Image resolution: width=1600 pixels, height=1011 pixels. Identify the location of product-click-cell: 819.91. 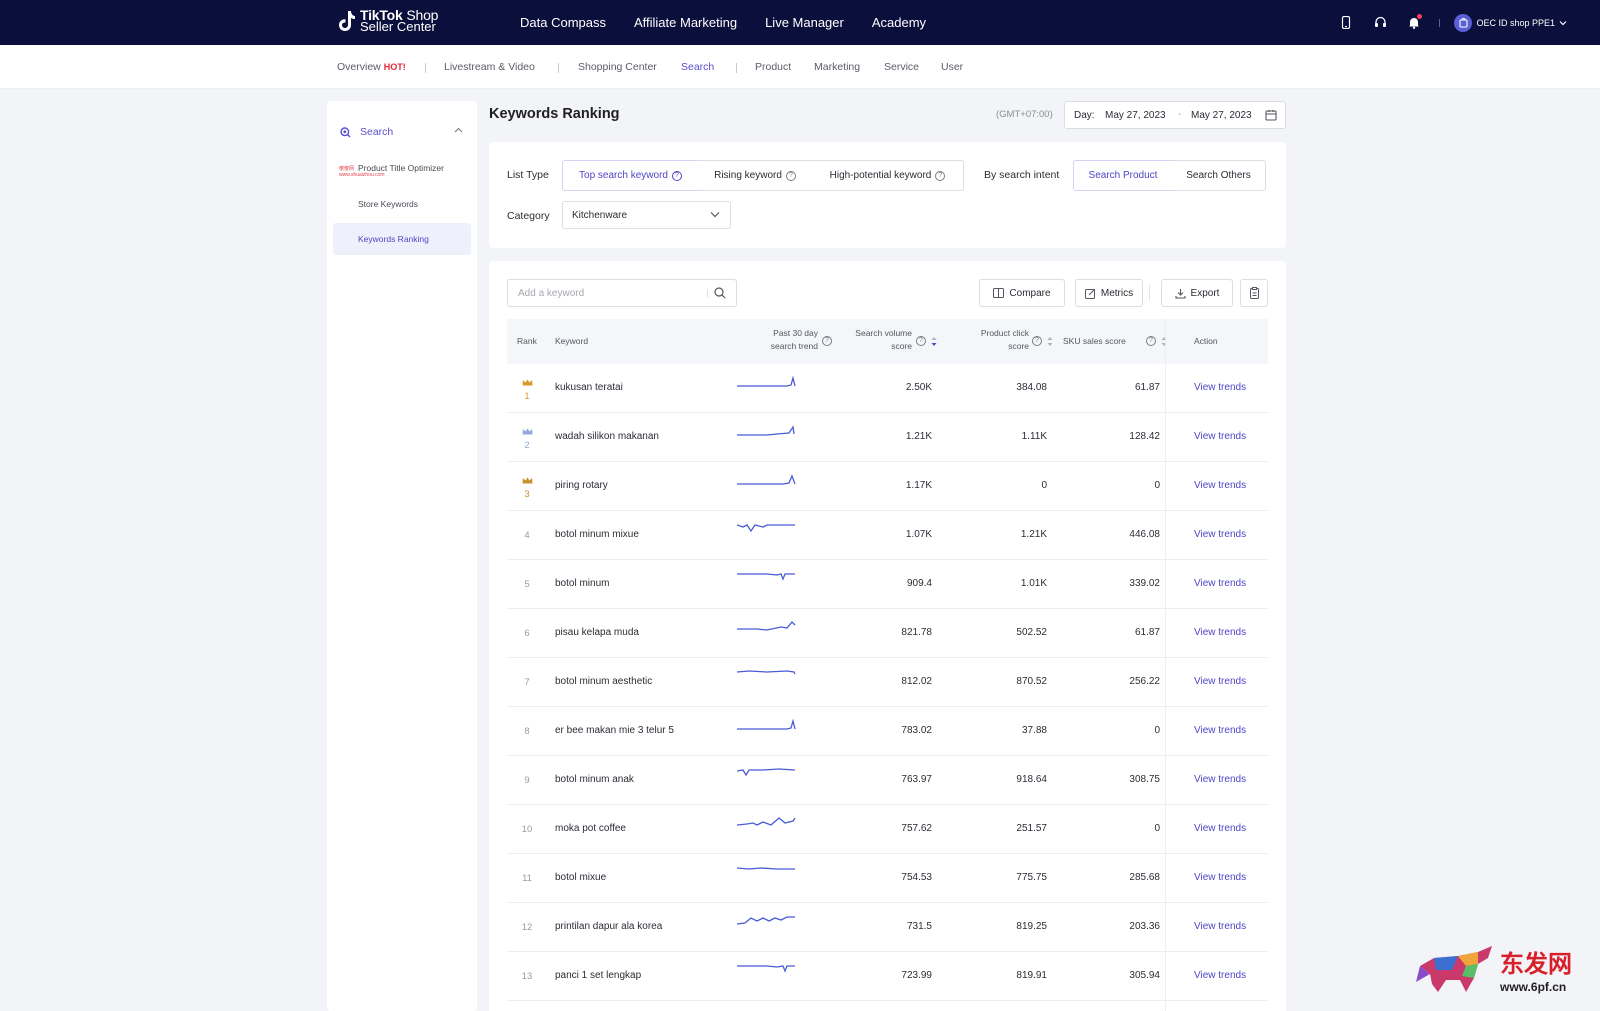
(1031, 975).